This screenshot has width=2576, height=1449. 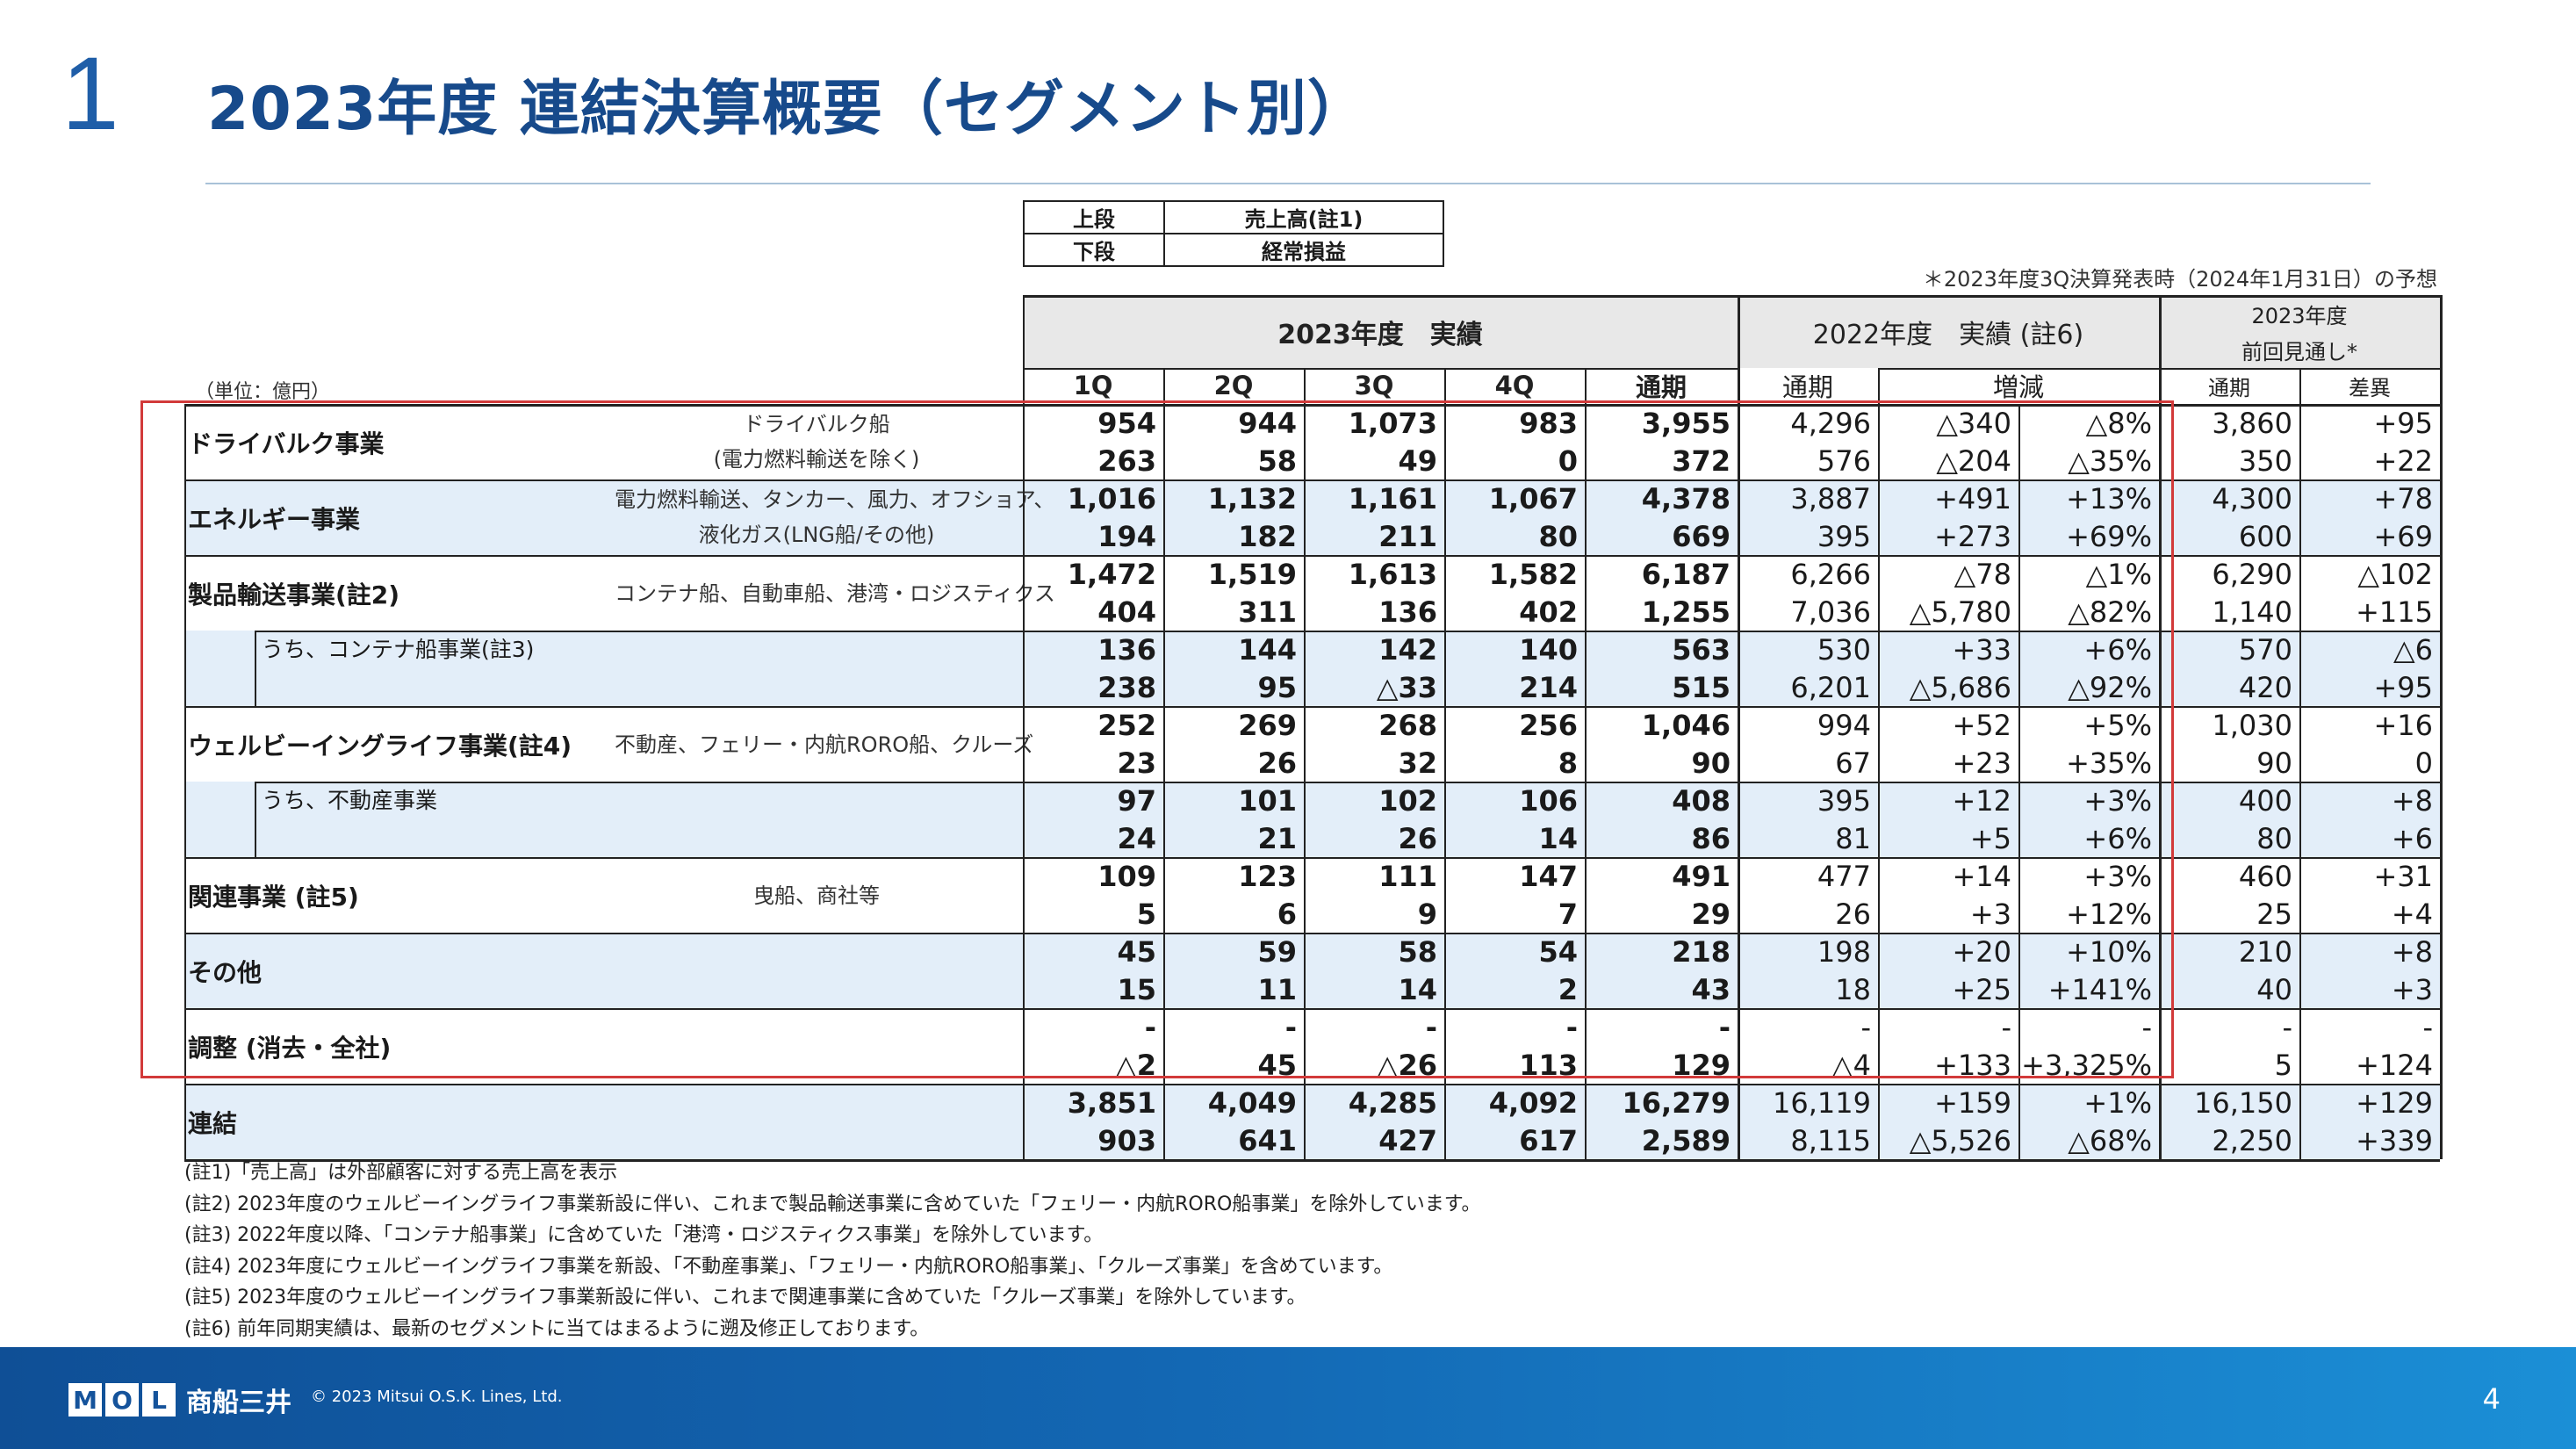 I want to click on footnote-1: (註1)「売上高」は外部顧客に対する売上高を表示, so click(x=401, y=1173).